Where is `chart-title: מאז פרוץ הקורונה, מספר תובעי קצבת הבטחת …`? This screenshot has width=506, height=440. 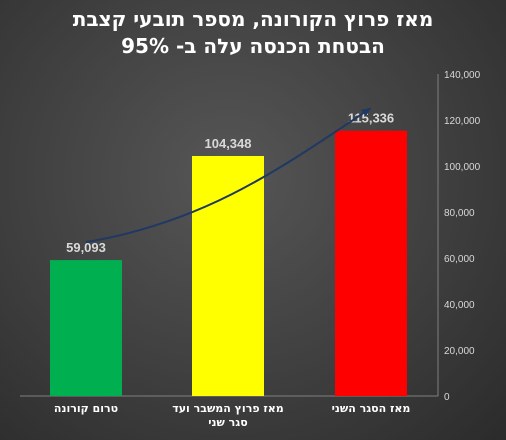
chart-title: מאז פרוץ הקורונה, מספר תובעי קצבת הבטחת … is located at coordinates (253, 33).